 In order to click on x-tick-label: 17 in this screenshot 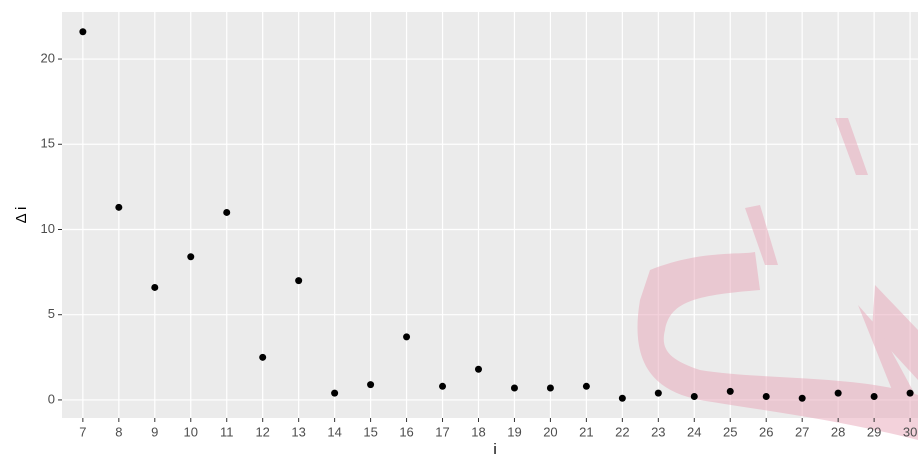, I will do `click(442, 431)`.